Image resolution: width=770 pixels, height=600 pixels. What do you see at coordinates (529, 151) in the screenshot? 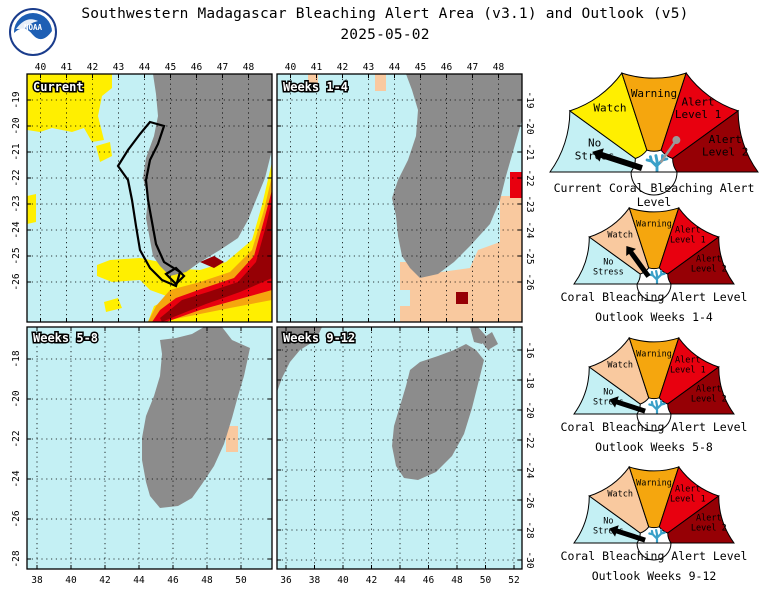
I see `right-lat-label: -21` at bounding box center [529, 151].